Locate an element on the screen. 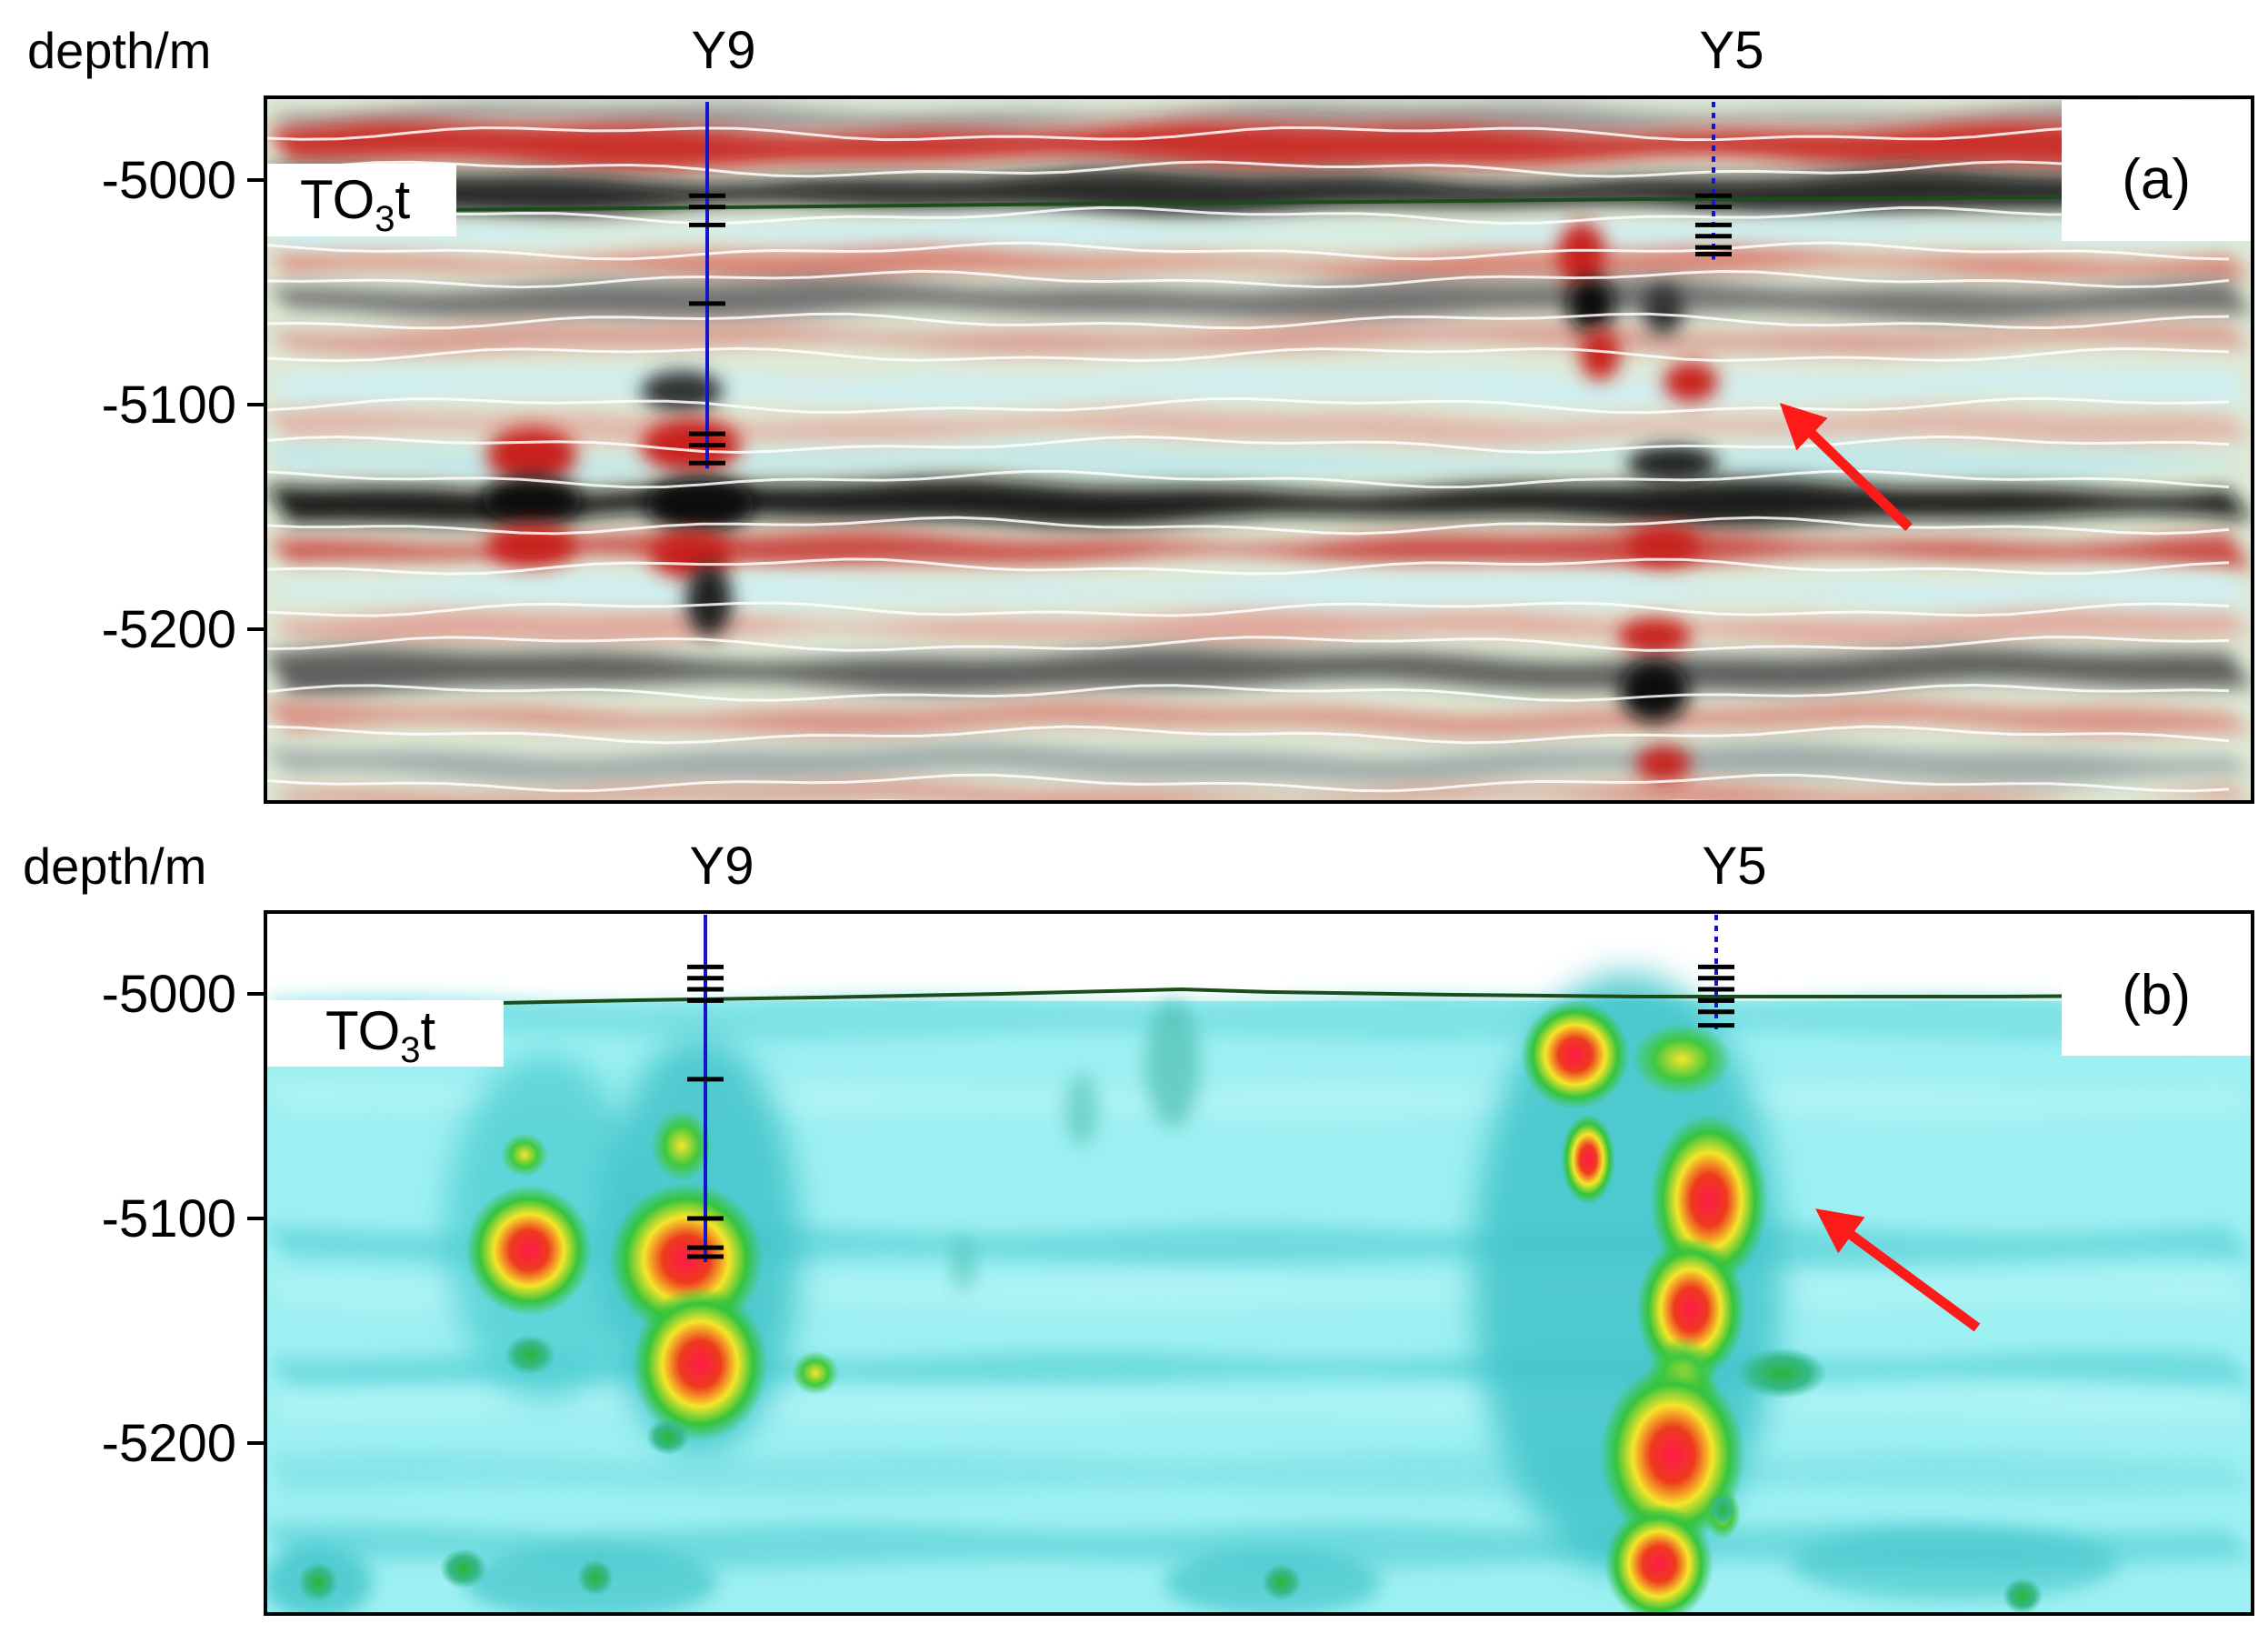 The width and height of the screenshot is (2268, 1644). seismic-anomaly-y5 is located at coordinates (1638, 502).